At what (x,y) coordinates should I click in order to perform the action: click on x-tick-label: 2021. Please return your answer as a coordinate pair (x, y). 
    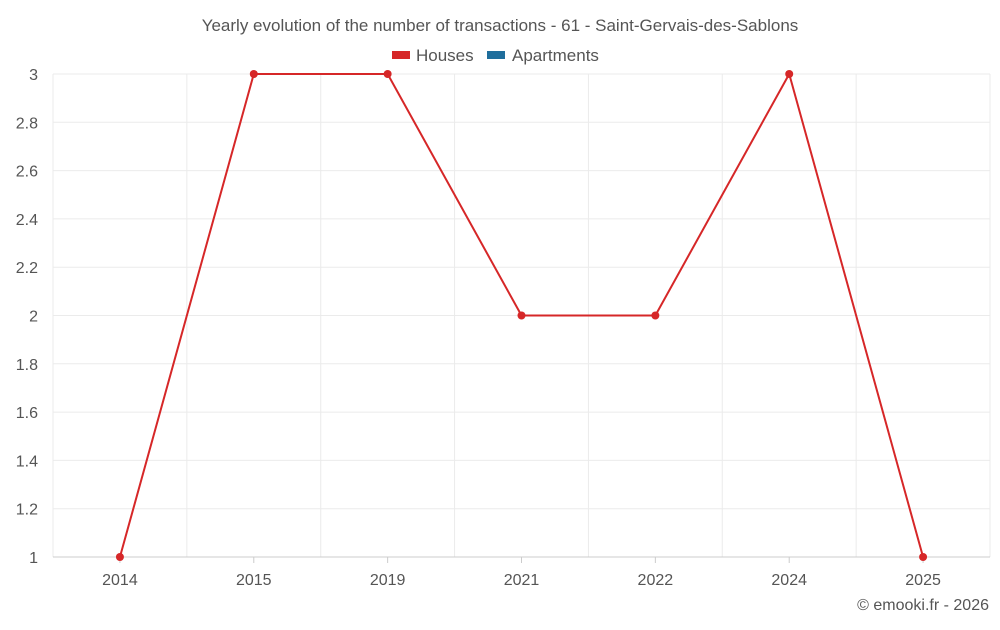
    Looking at the image, I should click on (522, 580).